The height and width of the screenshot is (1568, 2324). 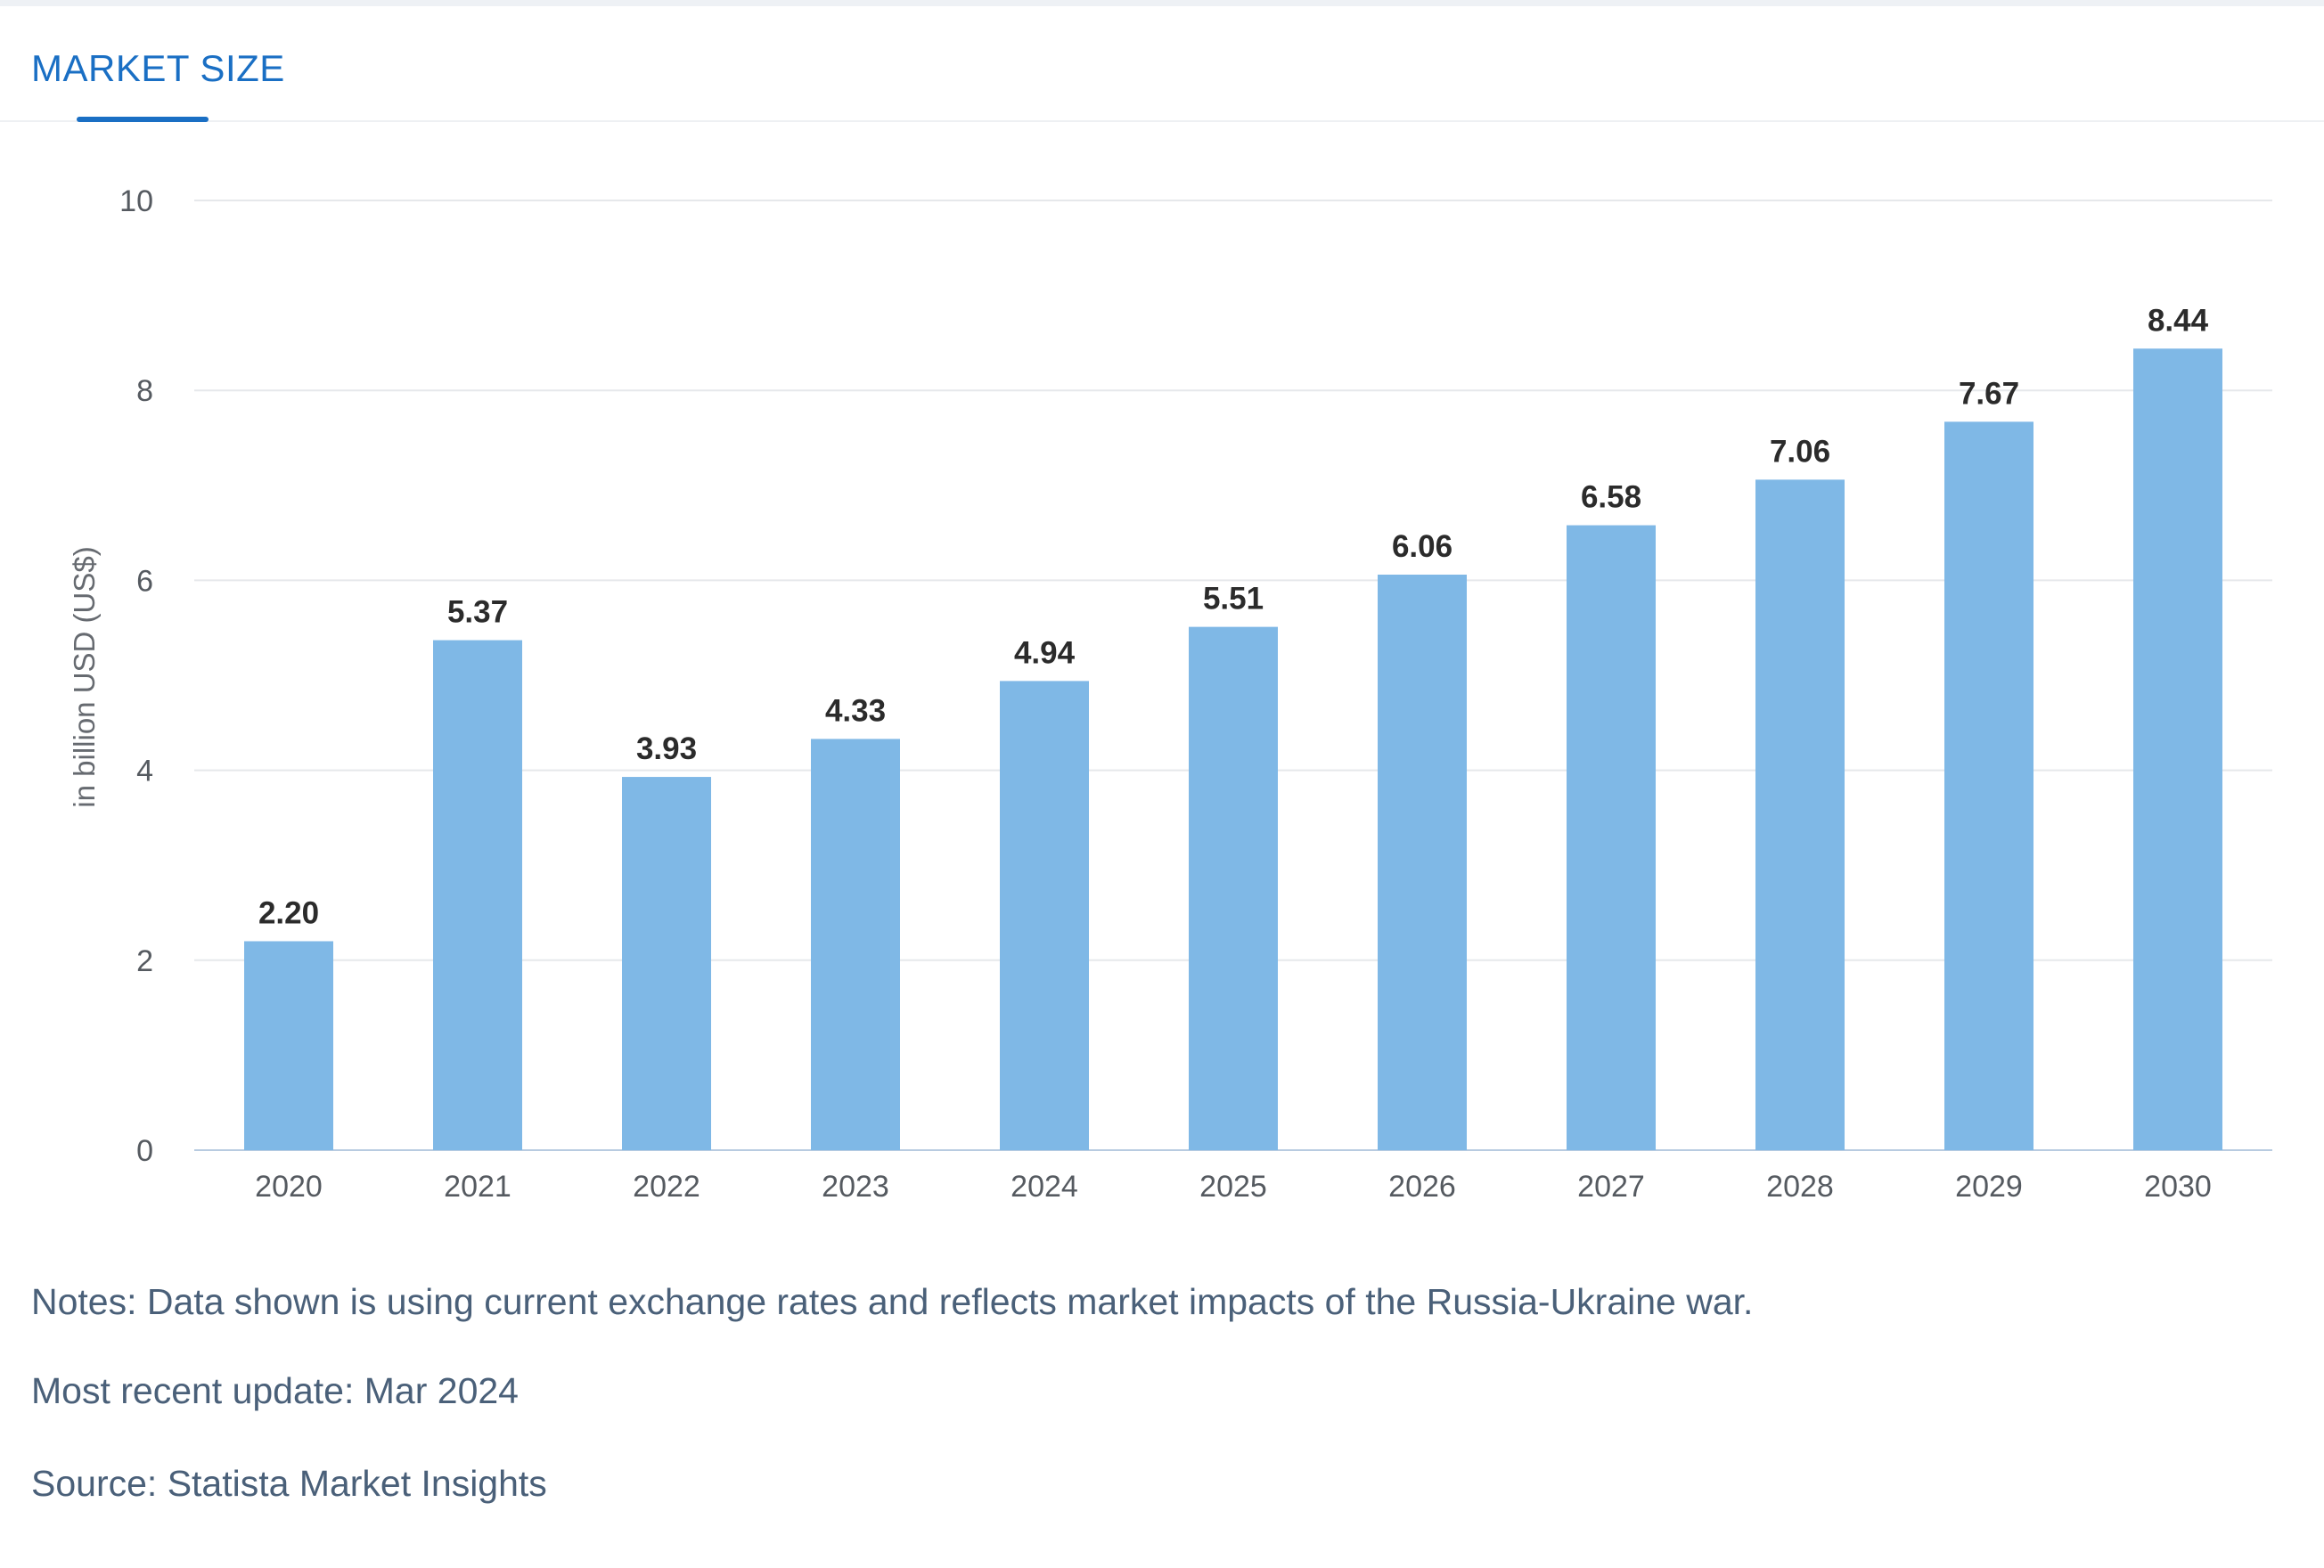 What do you see at coordinates (1162, 3) in the screenshot?
I see `top-strip` at bounding box center [1162, 3].